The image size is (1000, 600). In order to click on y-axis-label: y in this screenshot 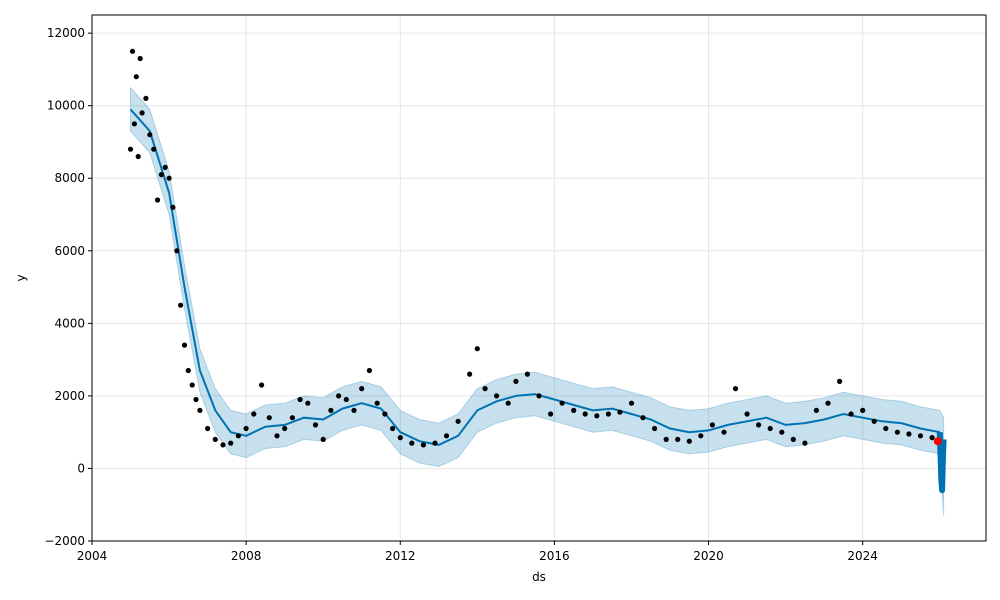, I will do `click(21, 277)`.